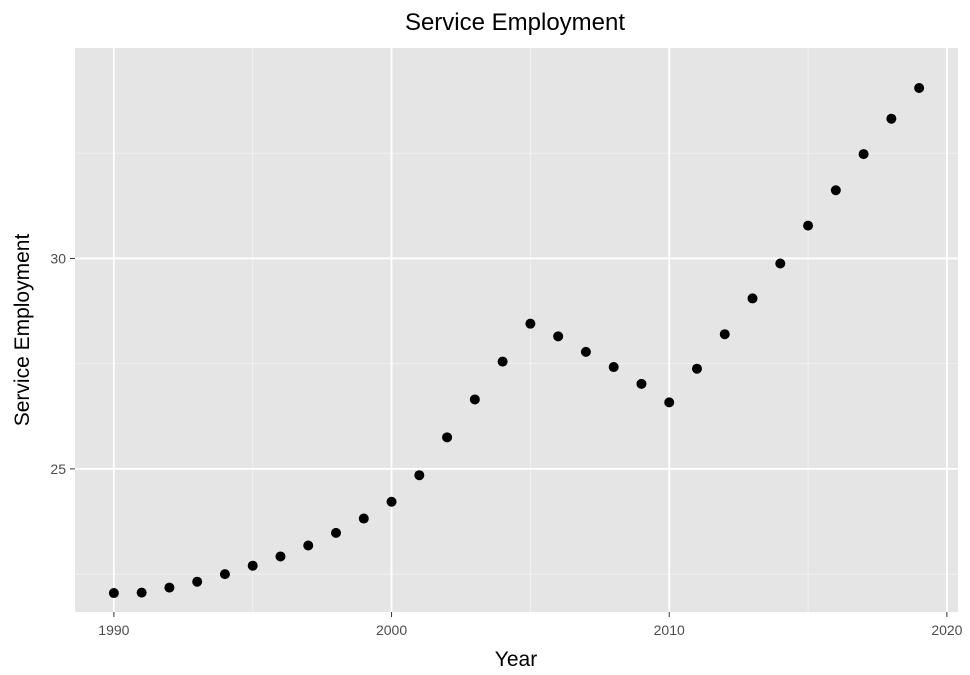 The width and height of the screenshot is (970, 675). I want to click on y-axis-title: Service Employment, so click(22, 330).